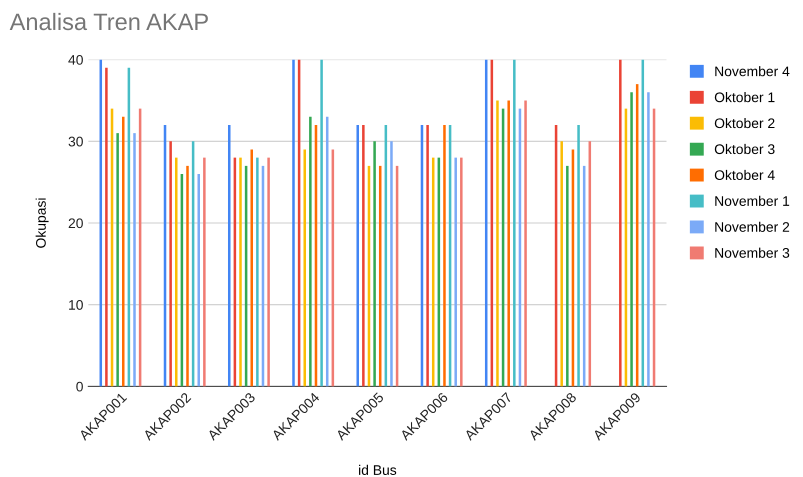 The image size is (803, 477). I want to click on legend-label: November 3, so click(752, 253).